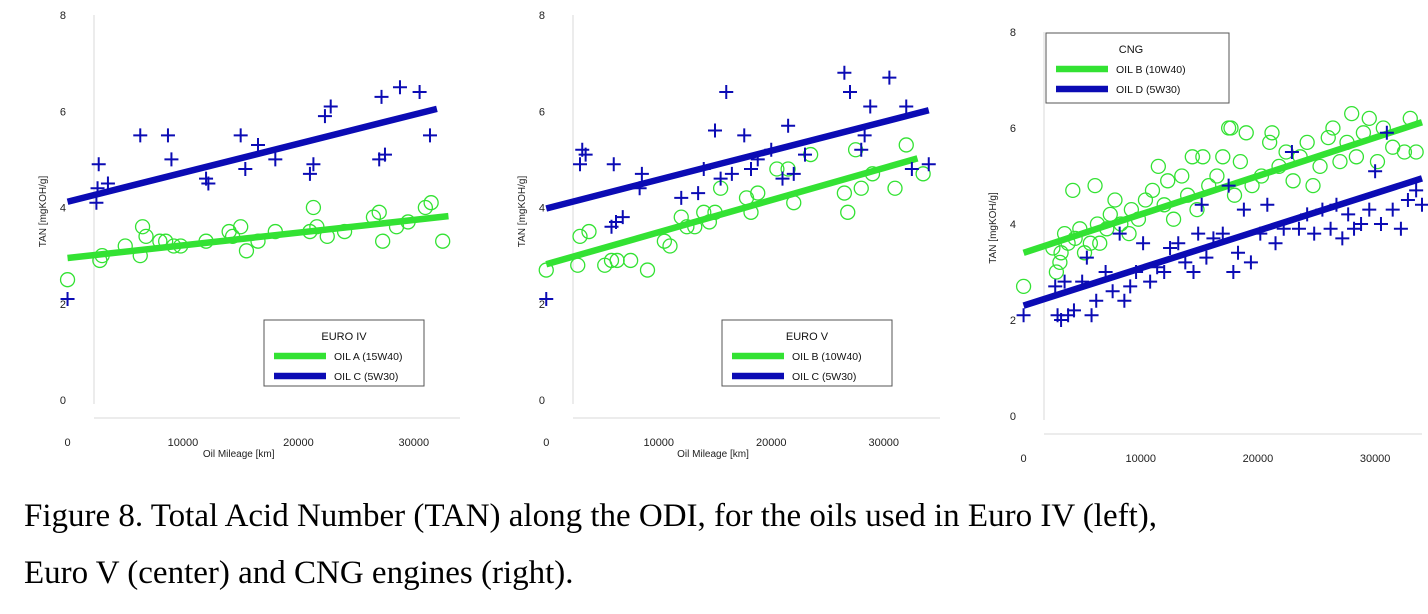  Describe the element at coordinates (1148, 90) in the screenshot. I see `legend-label: OIL D (5W30)` at that location.